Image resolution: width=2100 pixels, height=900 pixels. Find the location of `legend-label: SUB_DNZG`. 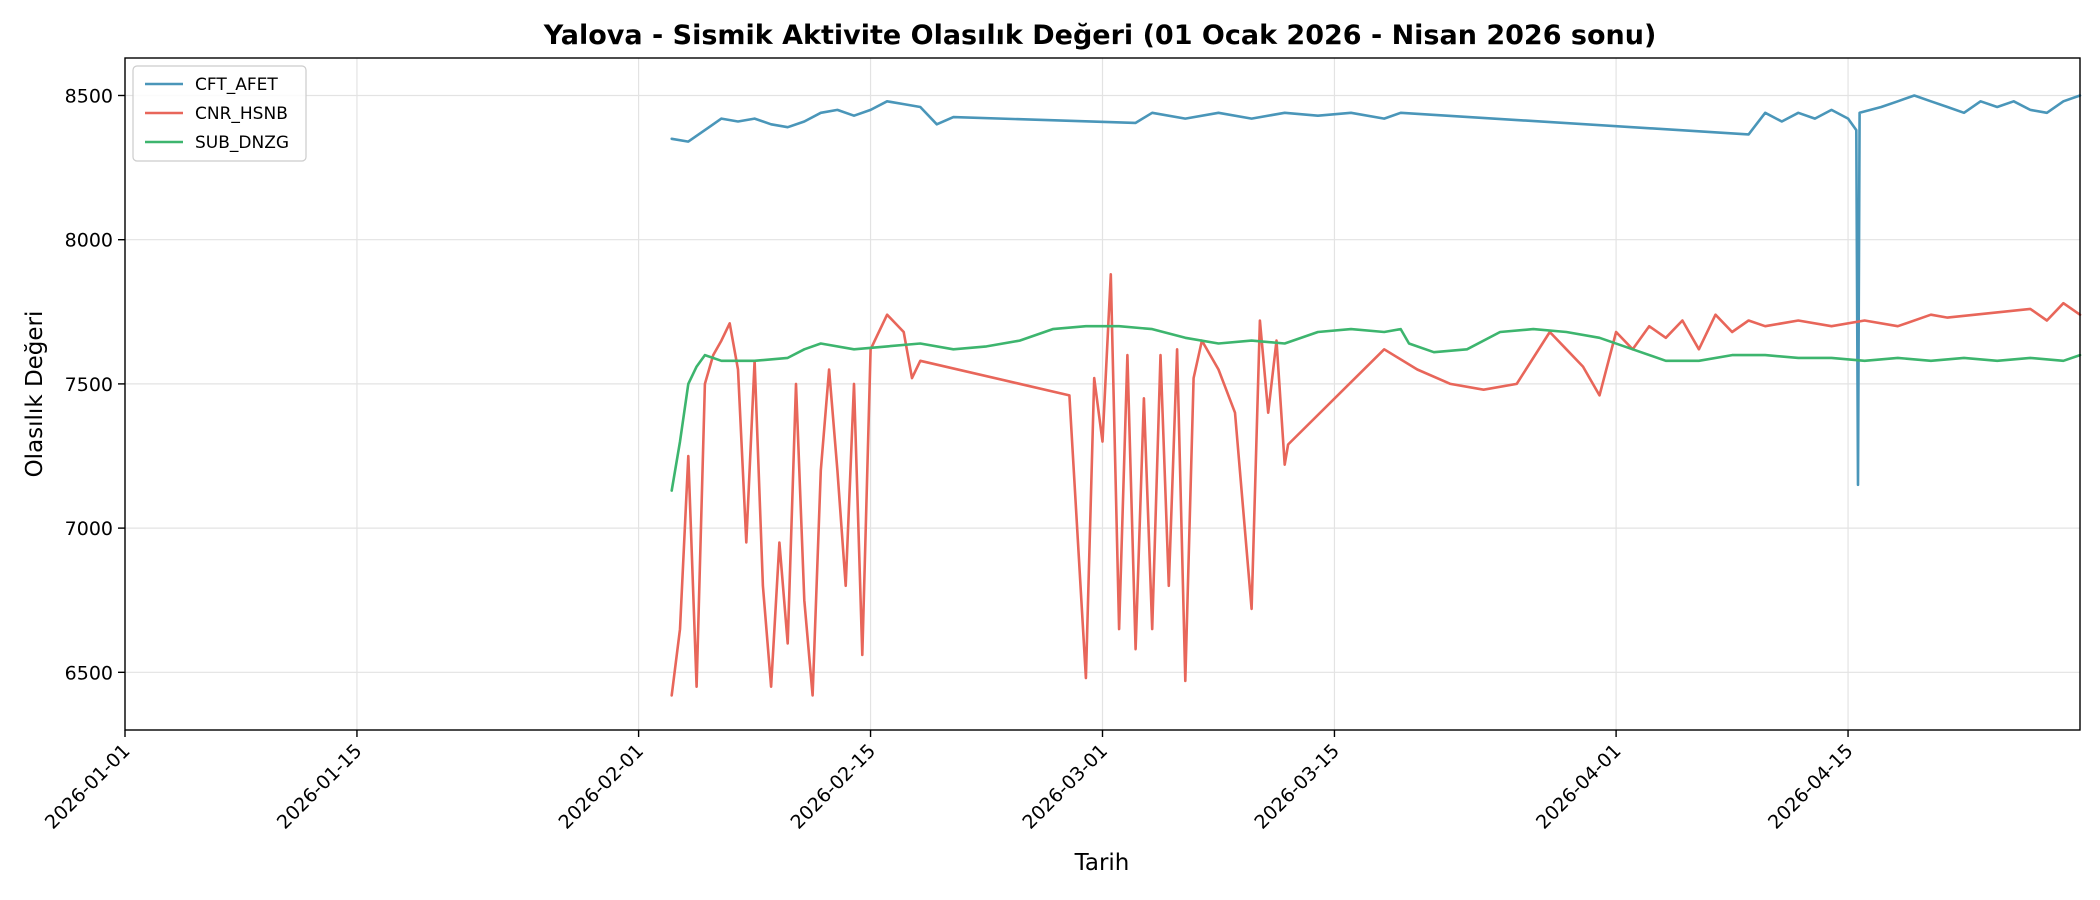

legend-label: SUB_DNZG is located at coordinates (242, 143).